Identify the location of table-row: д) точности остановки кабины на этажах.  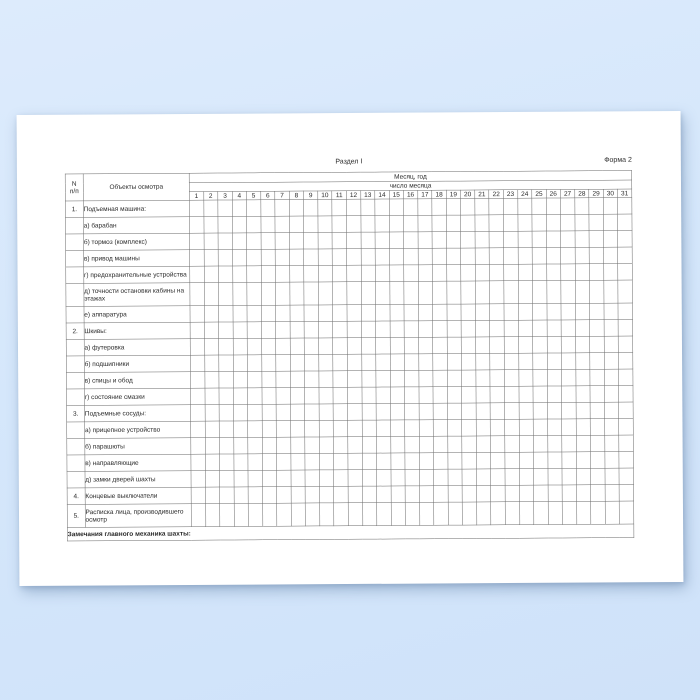
(349, 293).